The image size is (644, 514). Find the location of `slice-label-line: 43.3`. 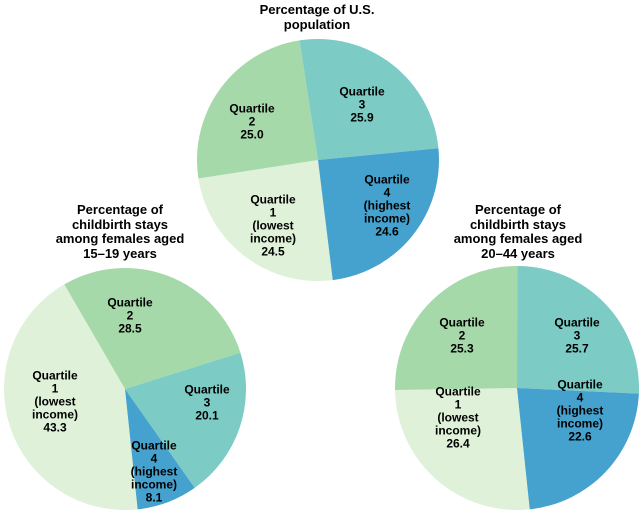

slice-label-line: 43.3 is located at coordinates (55, 427).